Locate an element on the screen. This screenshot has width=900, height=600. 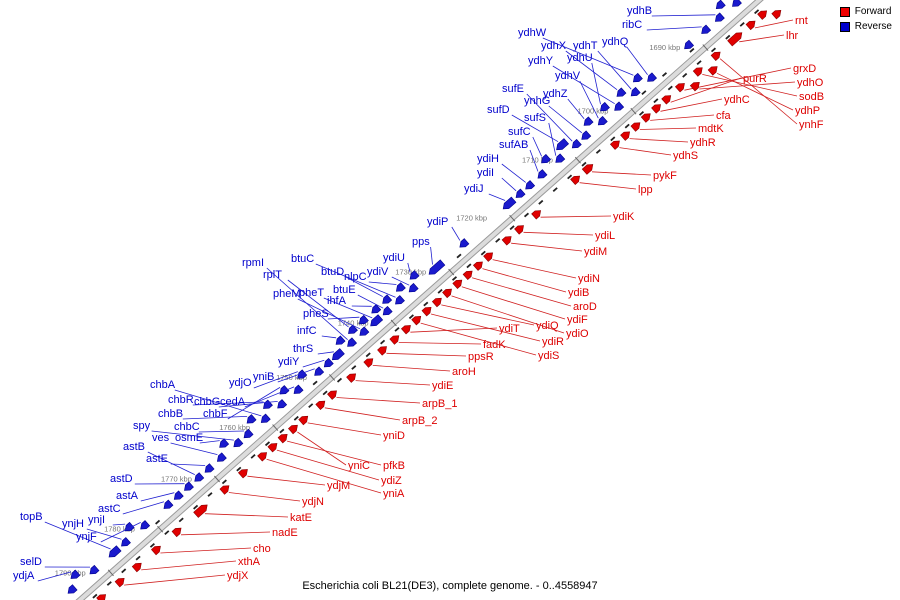
gene-ydiH is located at coordinates (529, 185).